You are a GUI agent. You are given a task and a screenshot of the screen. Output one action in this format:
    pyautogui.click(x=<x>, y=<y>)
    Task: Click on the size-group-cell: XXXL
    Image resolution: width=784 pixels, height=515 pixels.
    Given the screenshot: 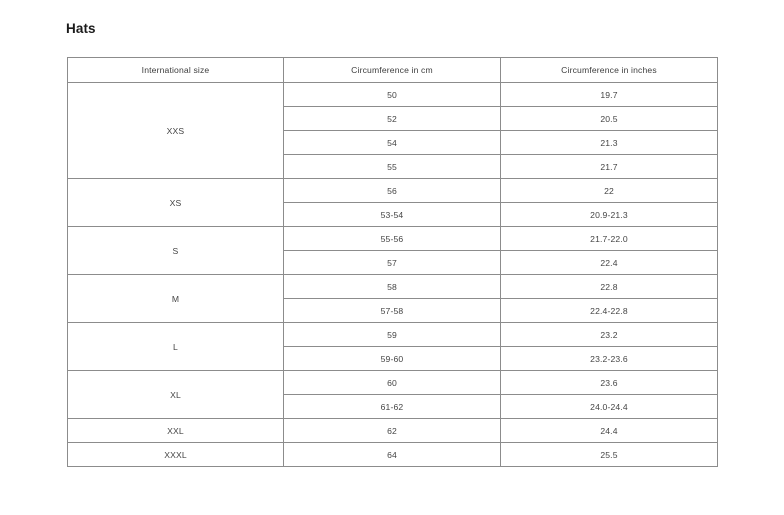 What is the action you would take?
    pyautogui.click(x=175, y=454)
    